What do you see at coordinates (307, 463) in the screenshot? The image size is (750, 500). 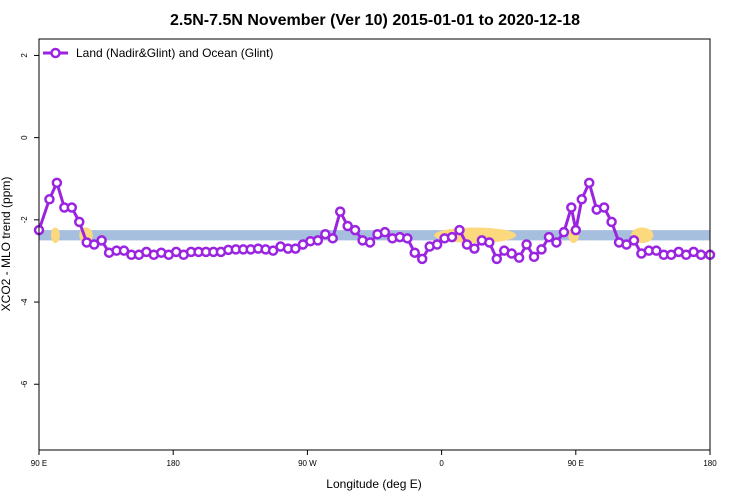 I see `x-tick-label: 90 W` at bounding box center [307, 463].